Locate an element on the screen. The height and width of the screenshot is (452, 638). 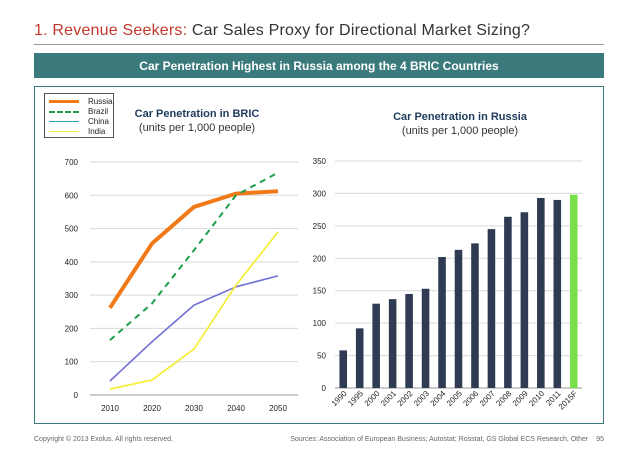
legend-swatch-russia is located at coordinates (64, 101).